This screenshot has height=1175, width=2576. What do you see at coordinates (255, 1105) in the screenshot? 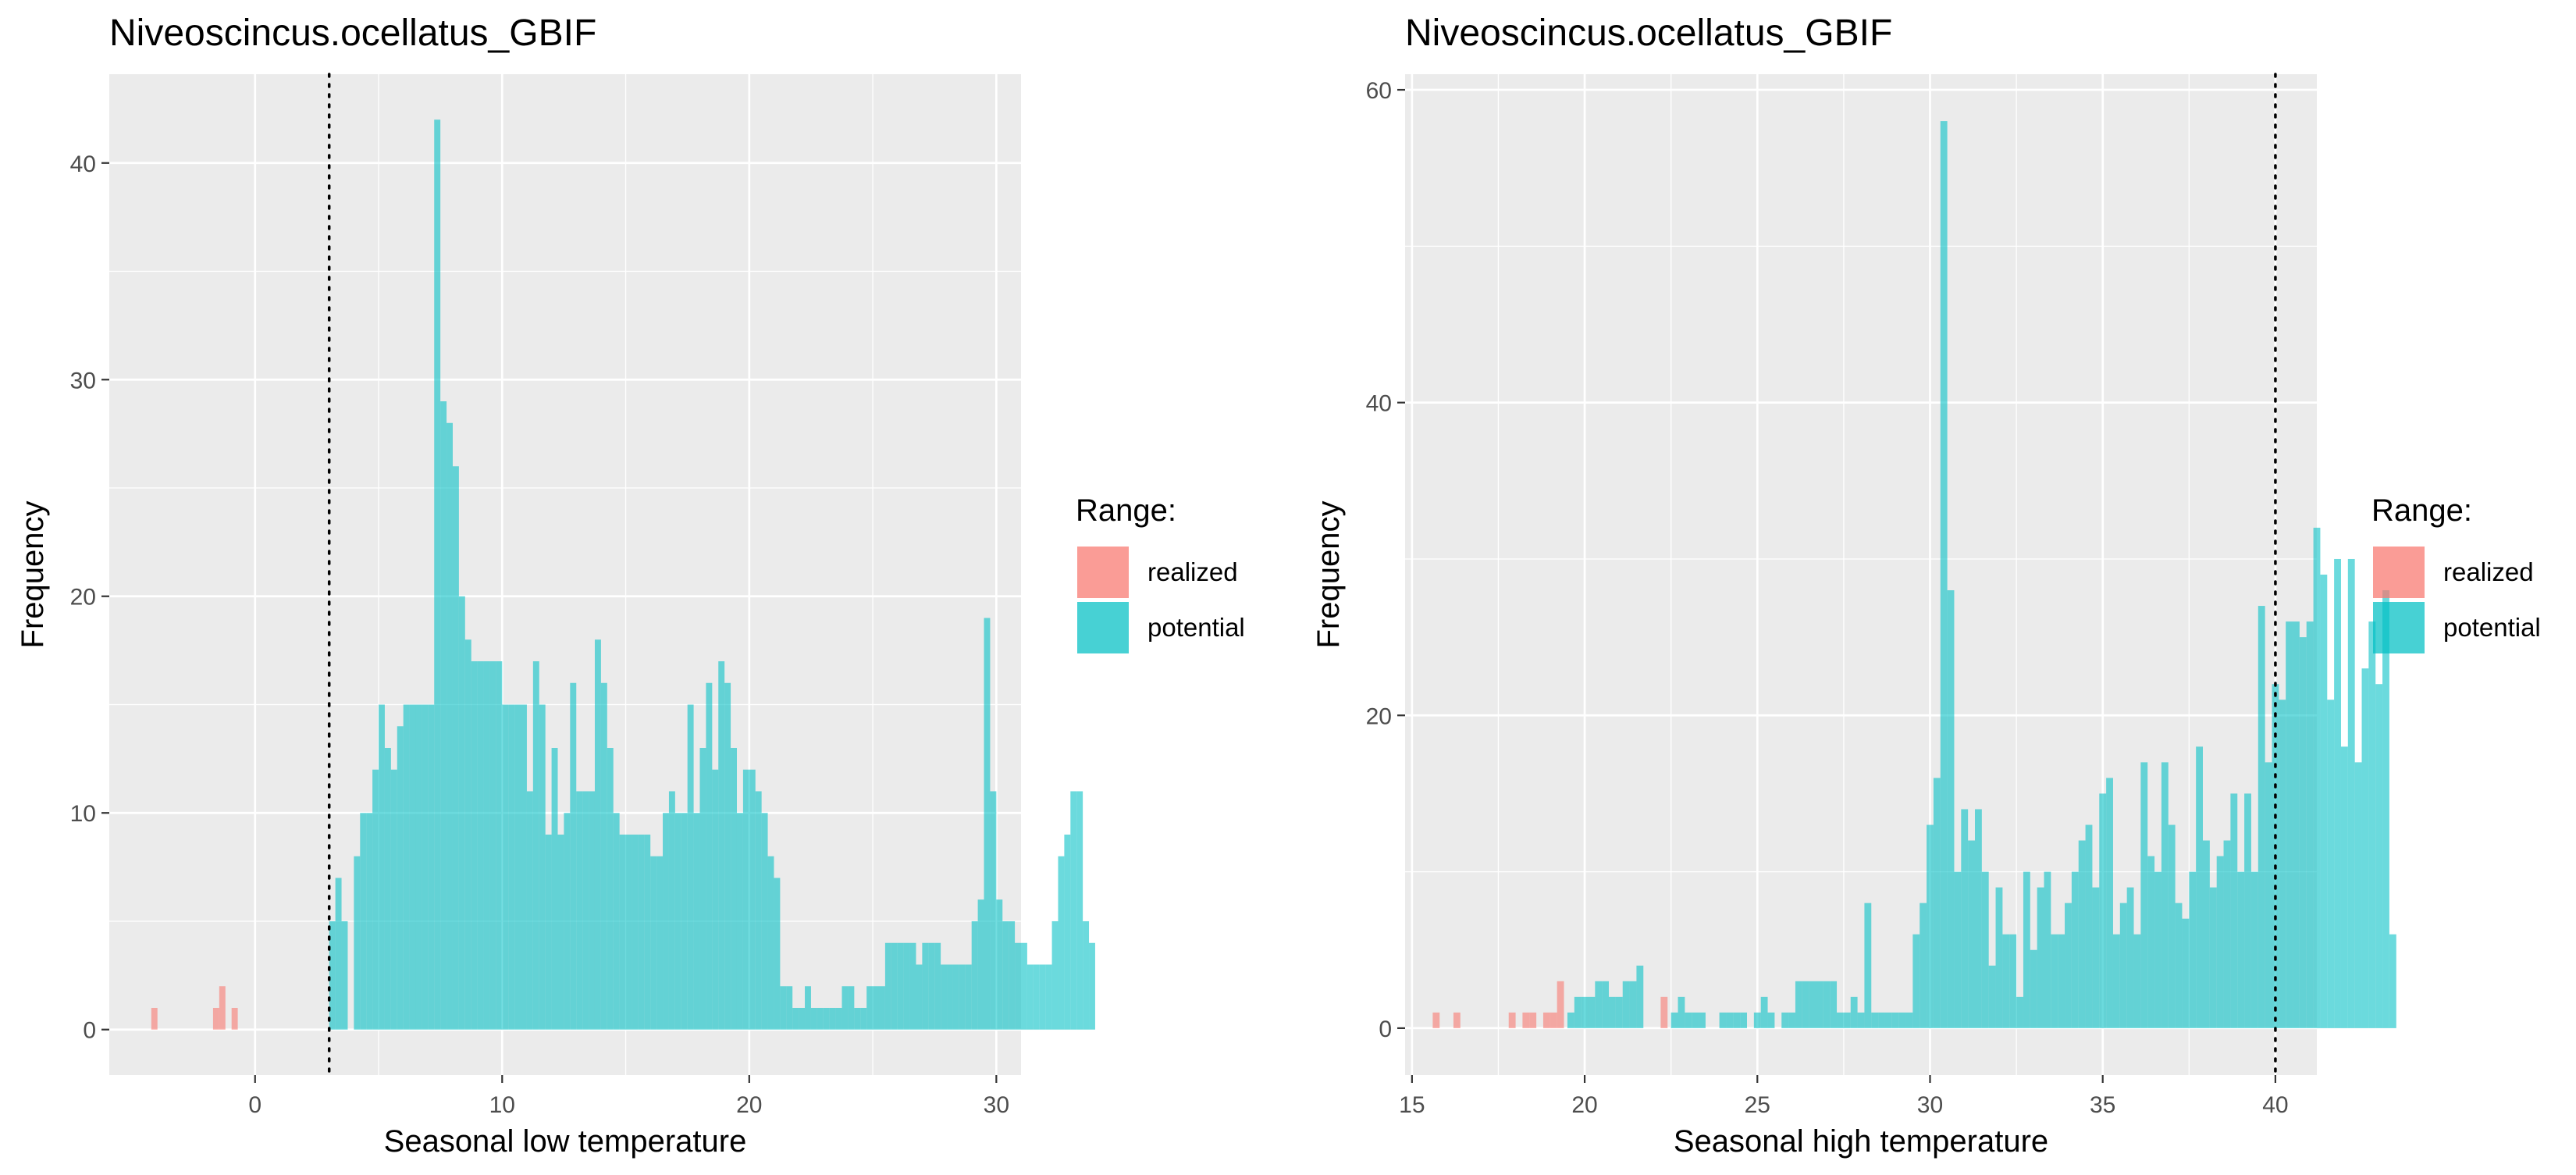
I see `x-tick-label: 0` at bounding box center [255, 1105].